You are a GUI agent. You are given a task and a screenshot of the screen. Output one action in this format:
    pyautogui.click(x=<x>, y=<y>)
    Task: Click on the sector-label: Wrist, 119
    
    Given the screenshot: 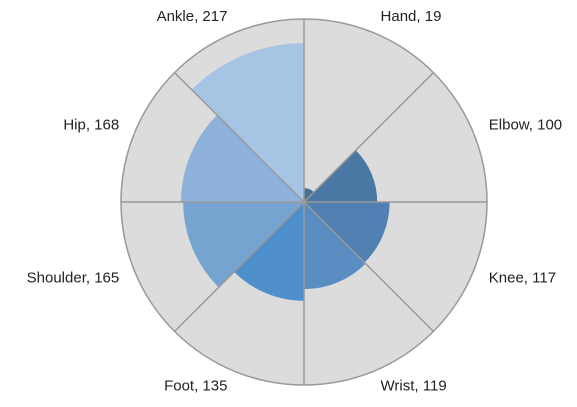 What is the action you would take?
    pyautogui.click(x=414, y=386)
    